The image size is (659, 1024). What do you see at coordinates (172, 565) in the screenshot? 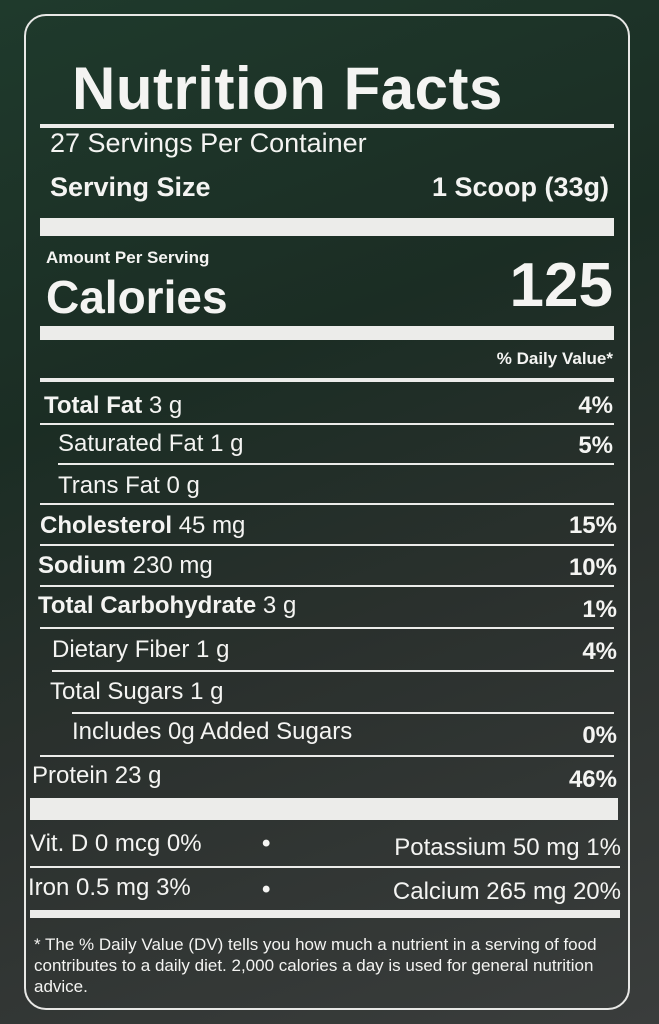
I see `nutrient-amount: 230 mg` at bounding box center [172, 565].